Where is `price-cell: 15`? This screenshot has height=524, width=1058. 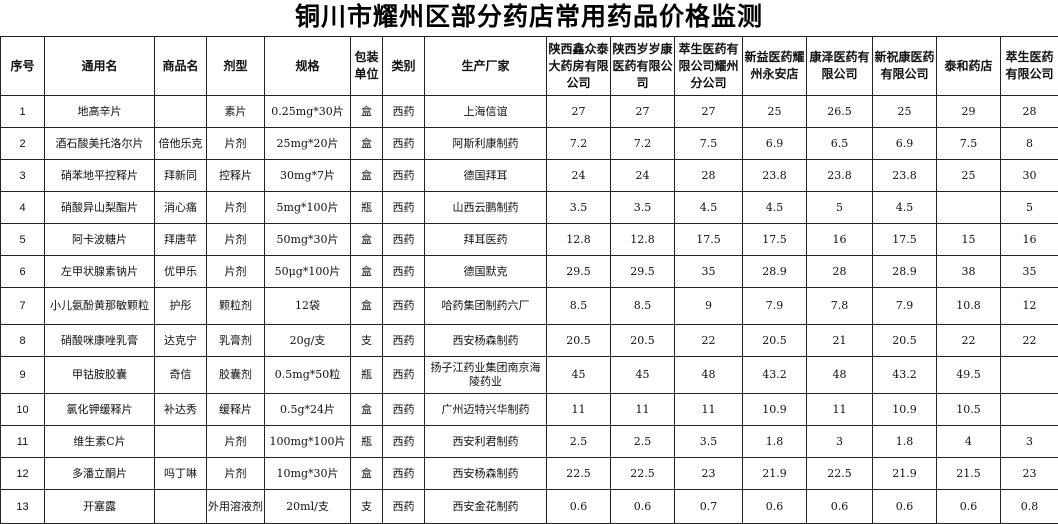 price-cell: 15 is located at coordinates (969, 240).